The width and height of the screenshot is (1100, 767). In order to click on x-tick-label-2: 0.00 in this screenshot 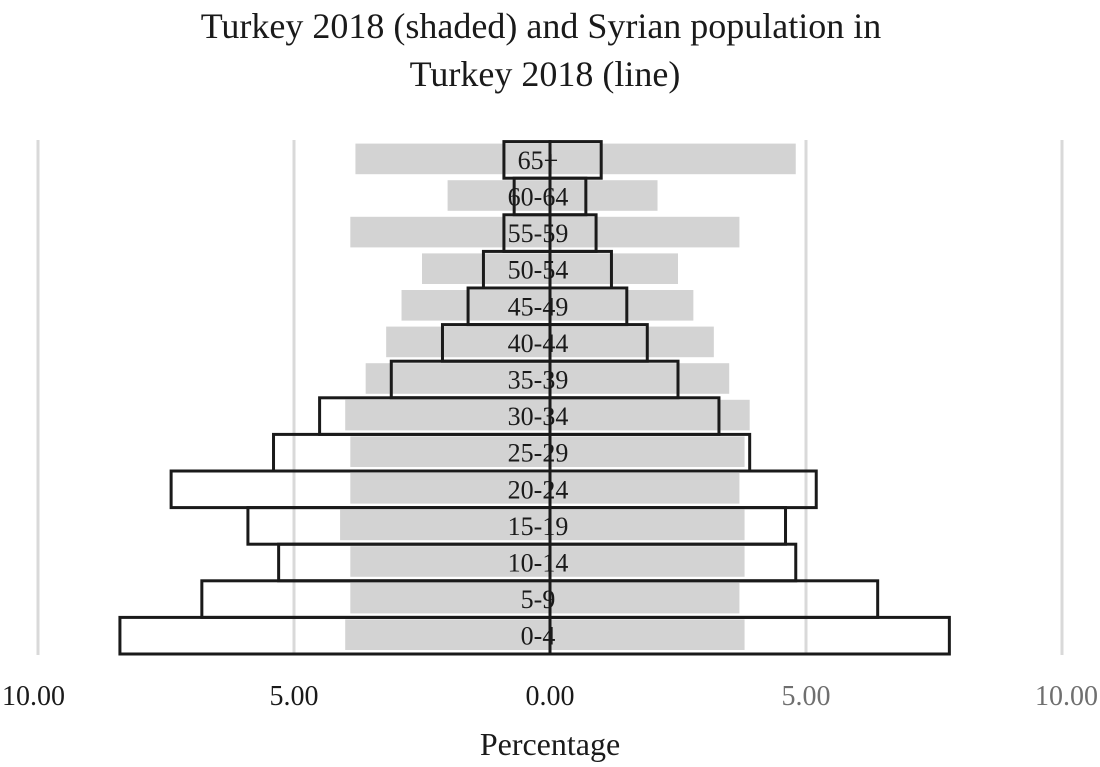, I will do `click(550, 696)`.